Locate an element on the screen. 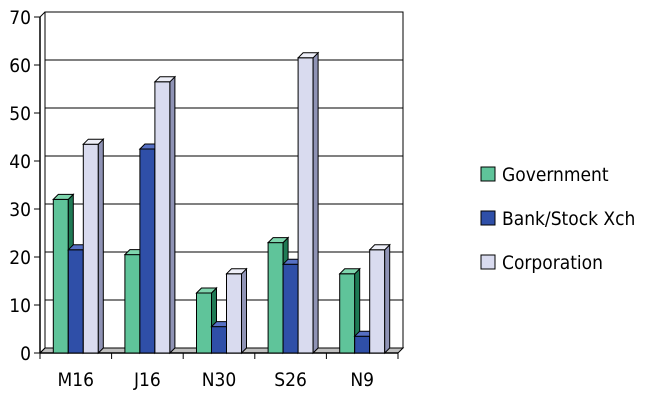  x-tick-label: N30 is located at coordinates (219, 380).